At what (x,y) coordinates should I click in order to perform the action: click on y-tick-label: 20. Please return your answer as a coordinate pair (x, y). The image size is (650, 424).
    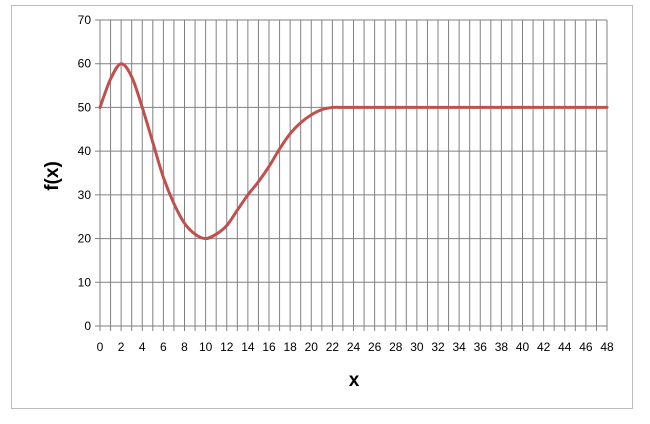
    Looking at the image, I should click on (85, 239).